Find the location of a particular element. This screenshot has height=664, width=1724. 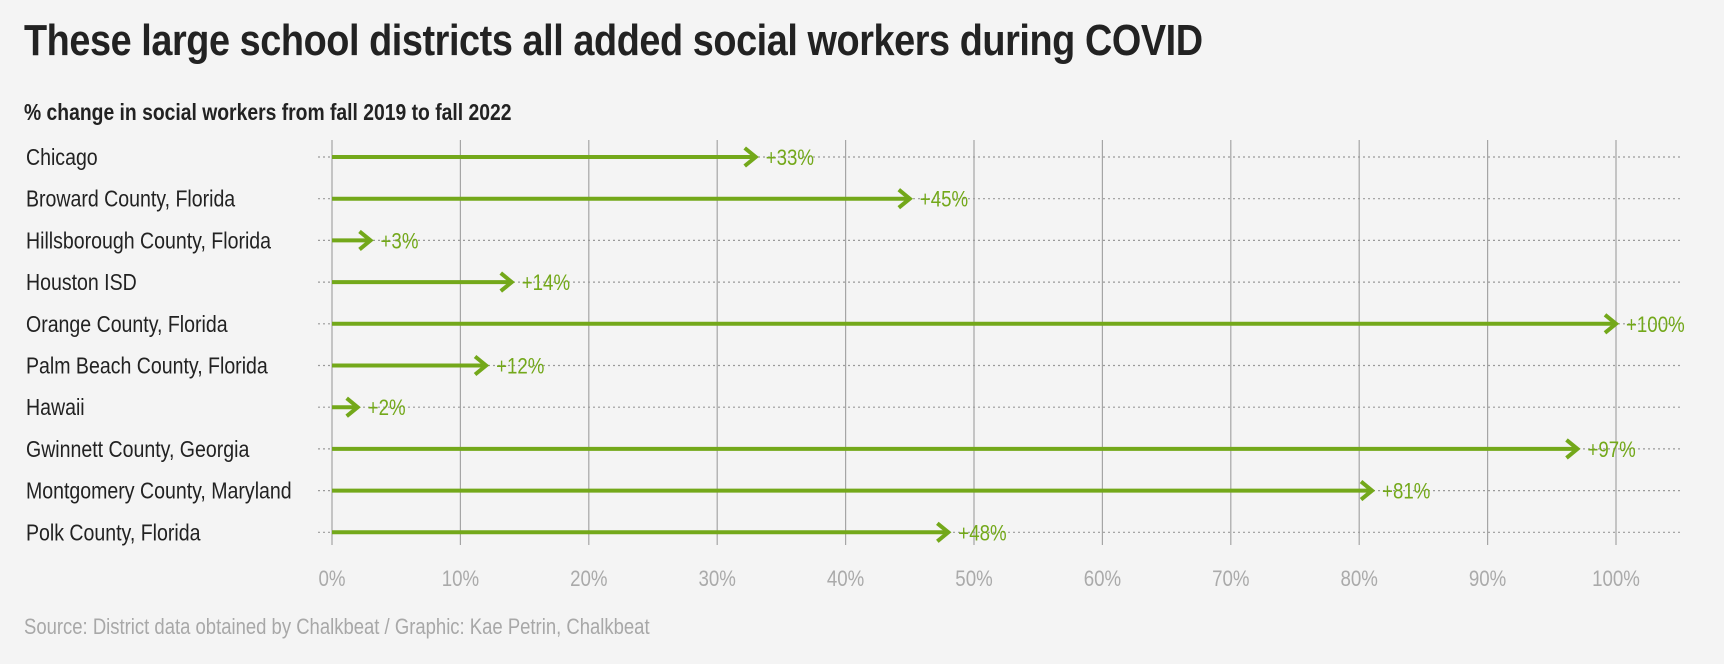

category-label: Orange County, Florida is located at coordinates (127, 324).